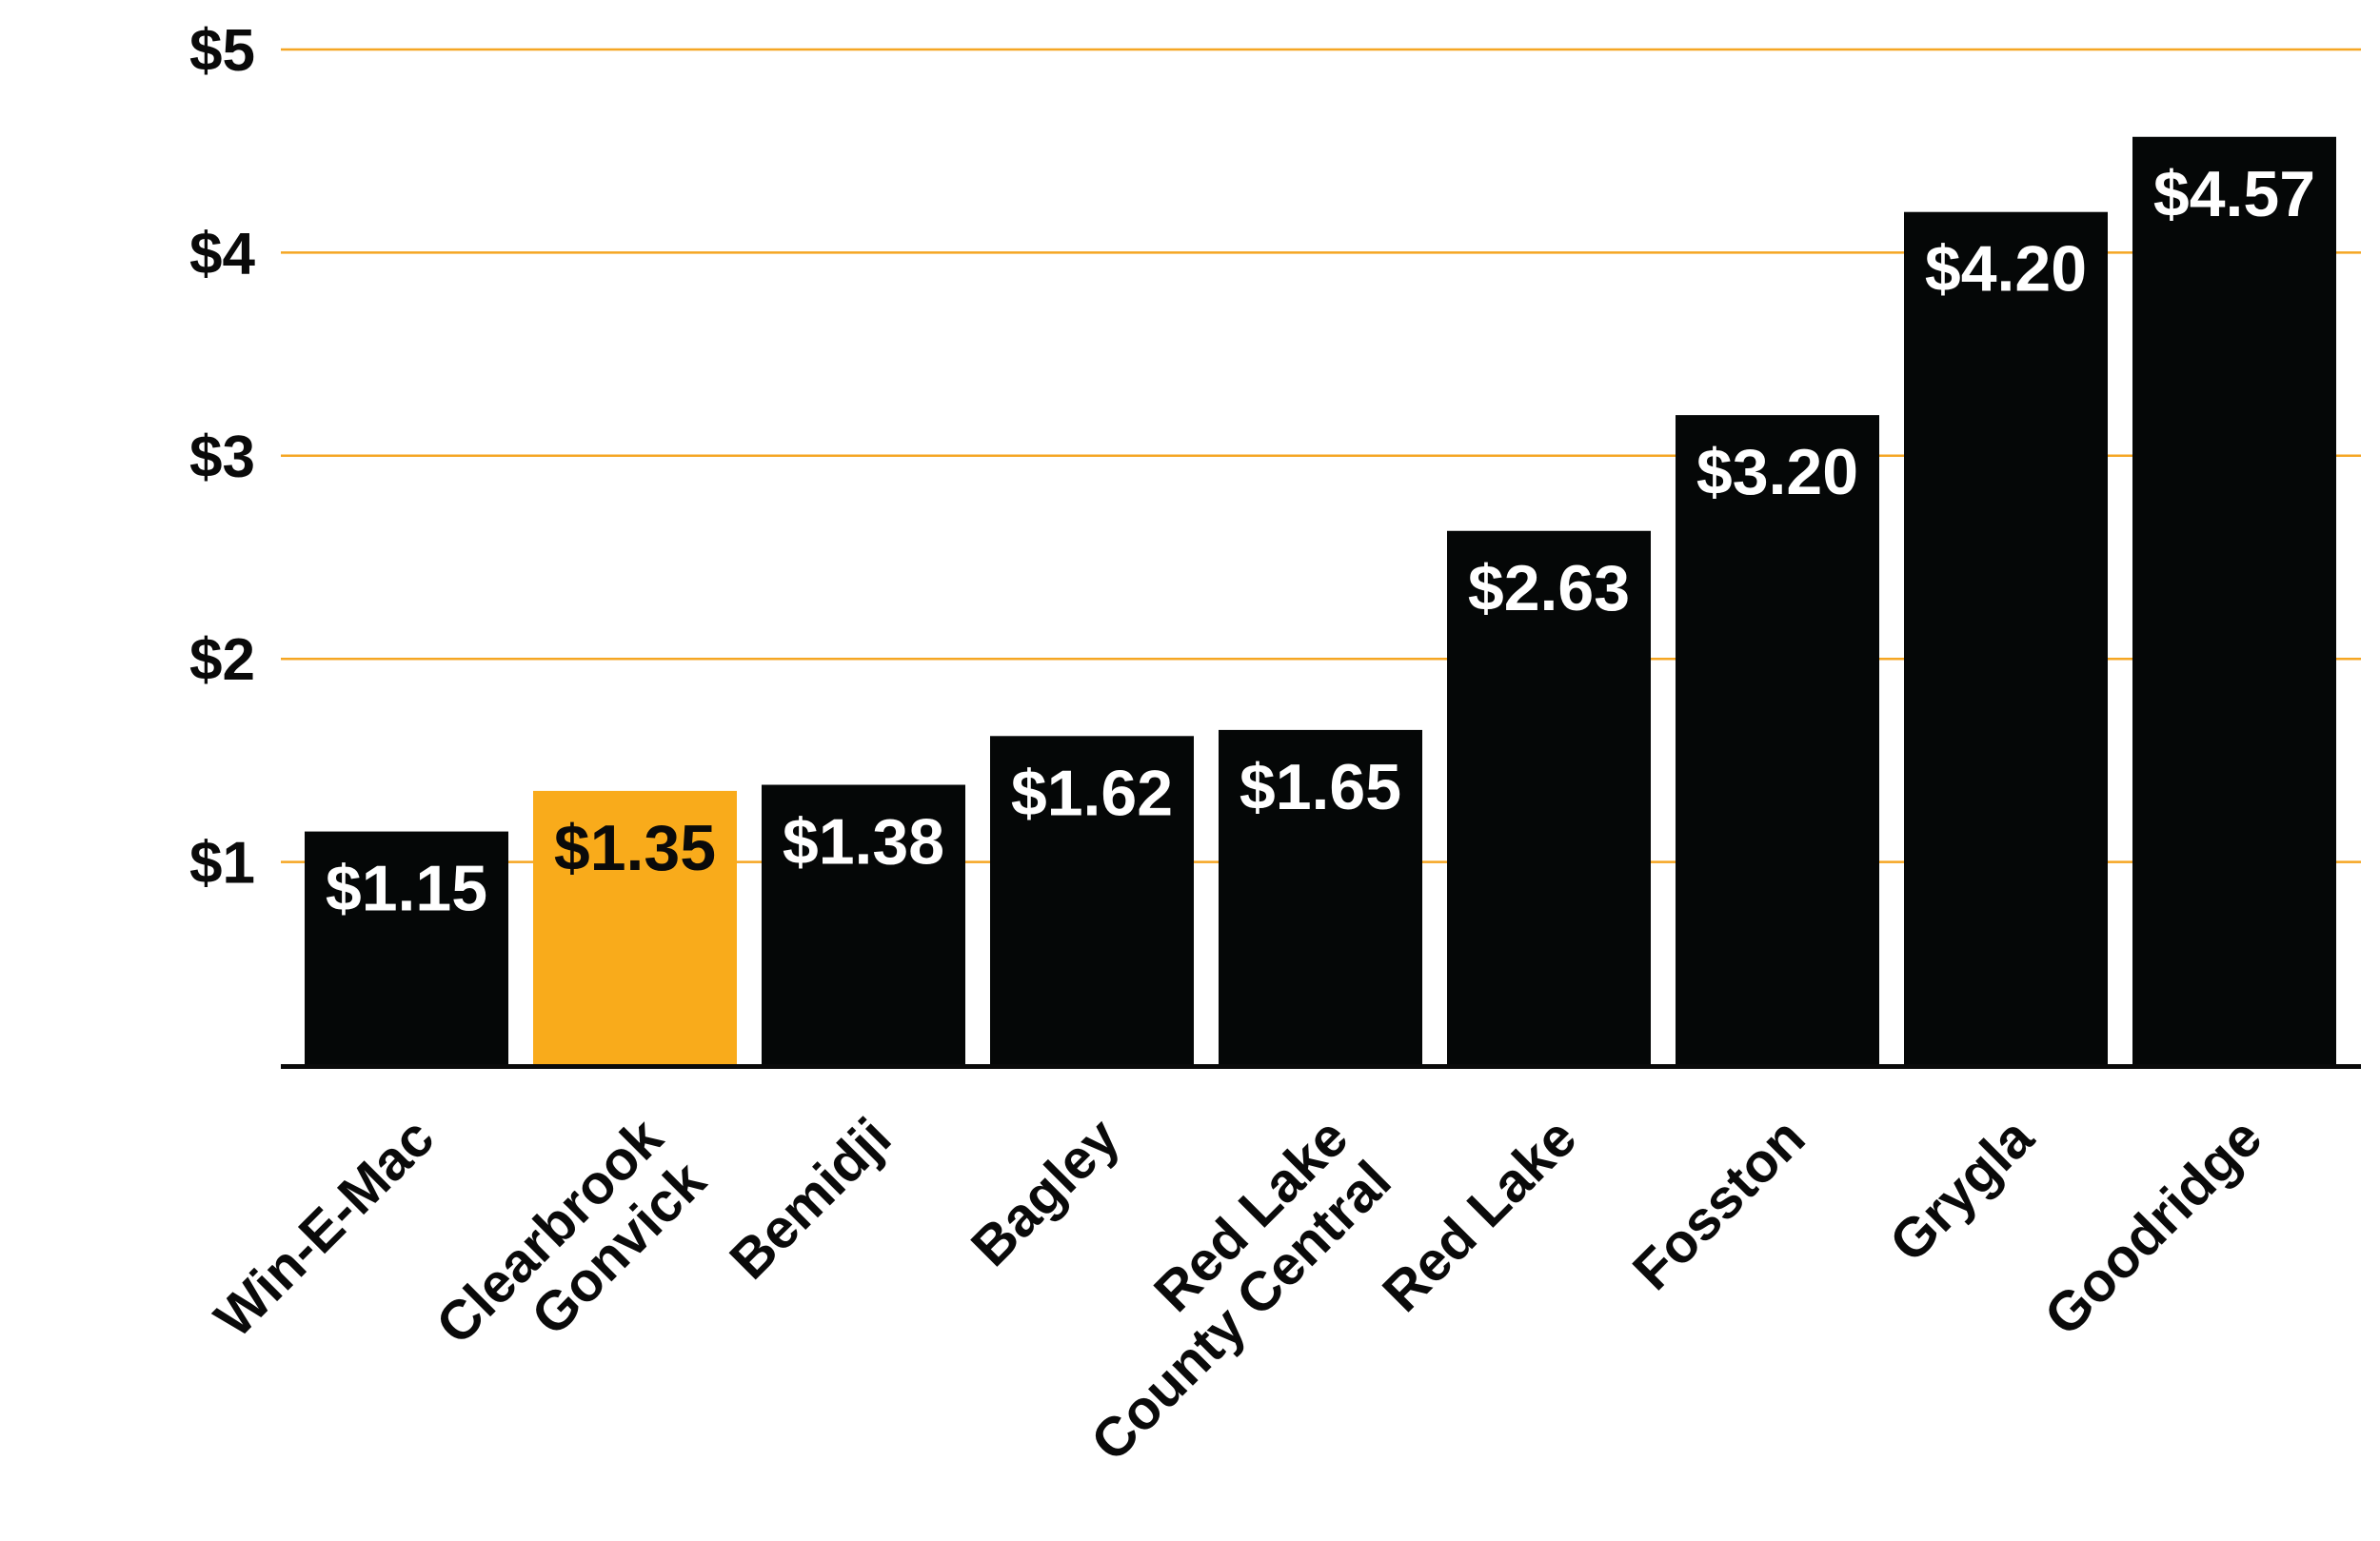 Image resolution: width=2380 pixels, height=1541 pixels. I want to click on bar-value-label: $2.63, so click(1549, 588).